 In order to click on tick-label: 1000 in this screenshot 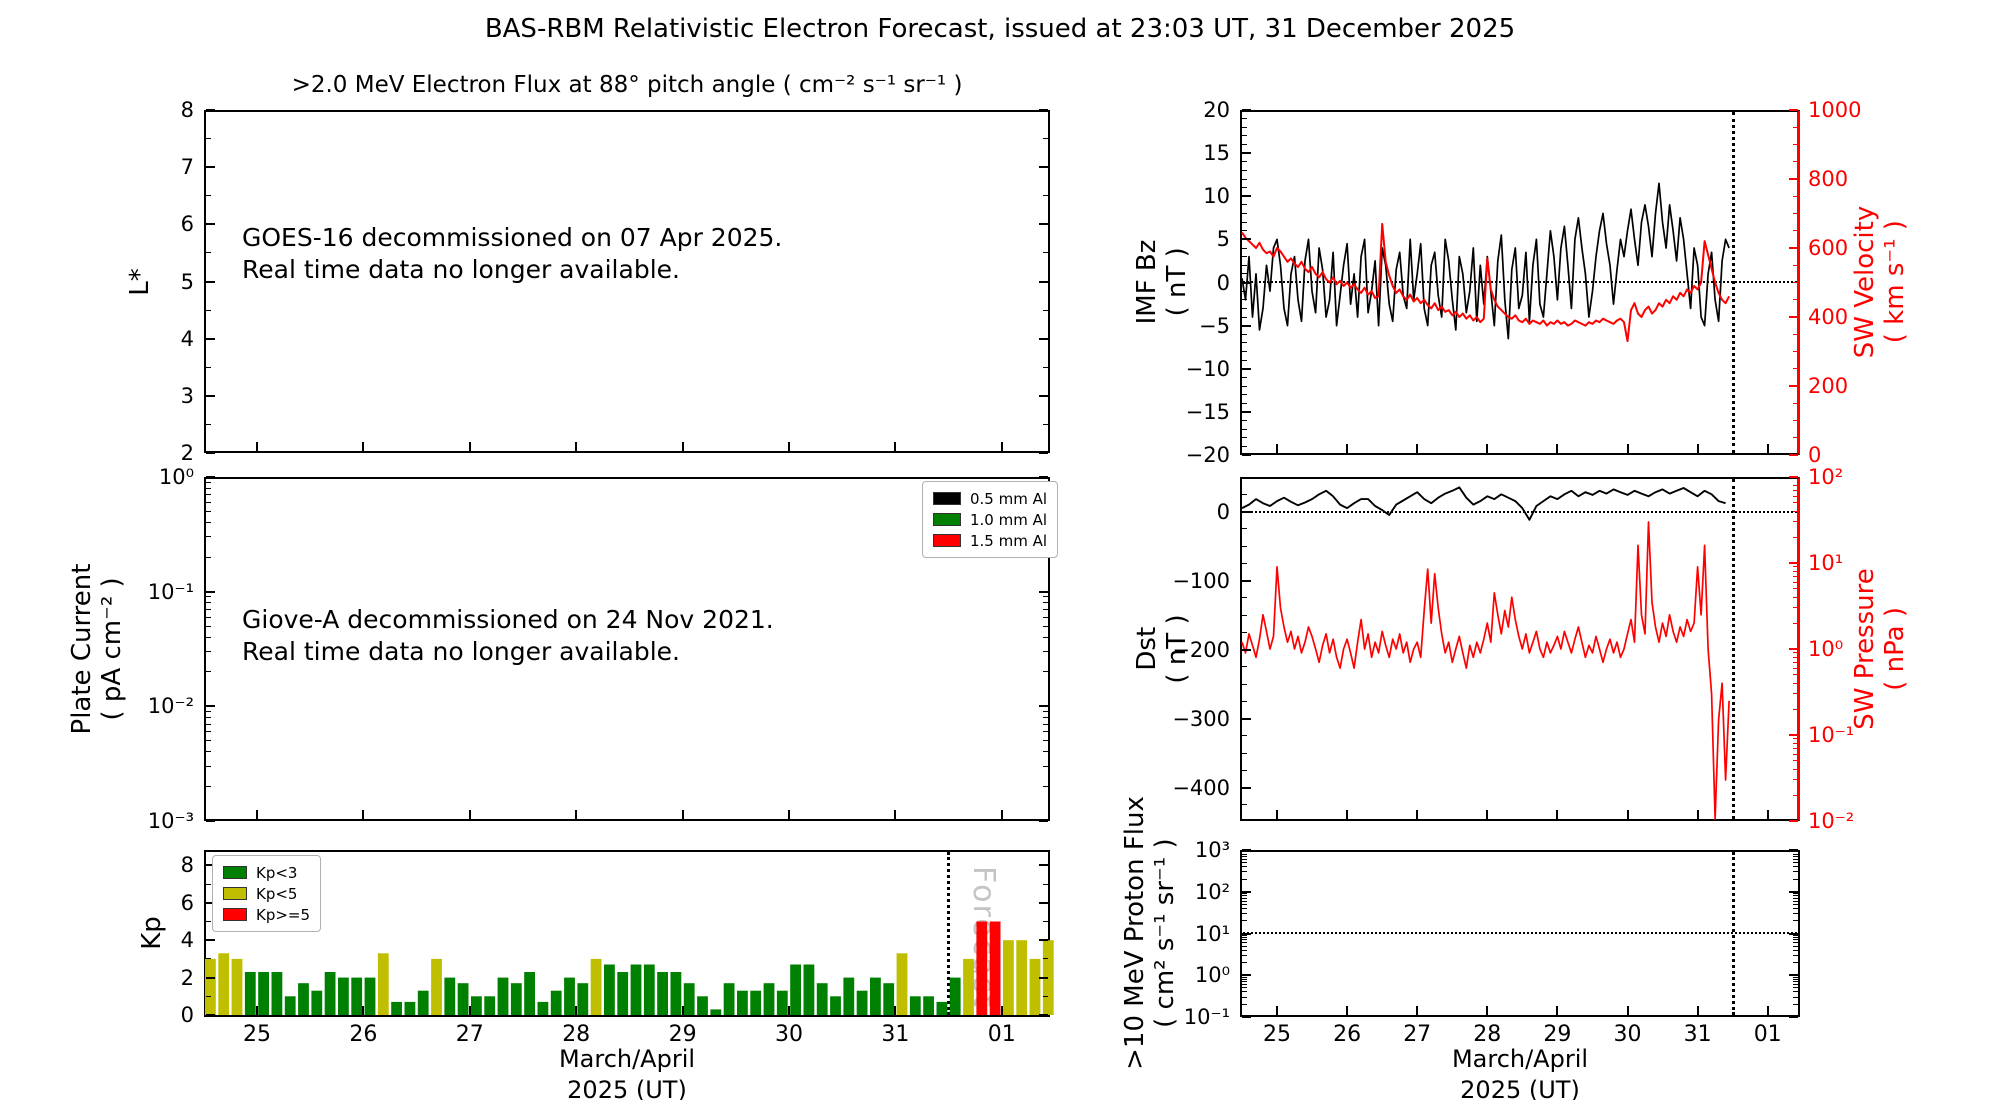, I will do `click(1835, 110)`.